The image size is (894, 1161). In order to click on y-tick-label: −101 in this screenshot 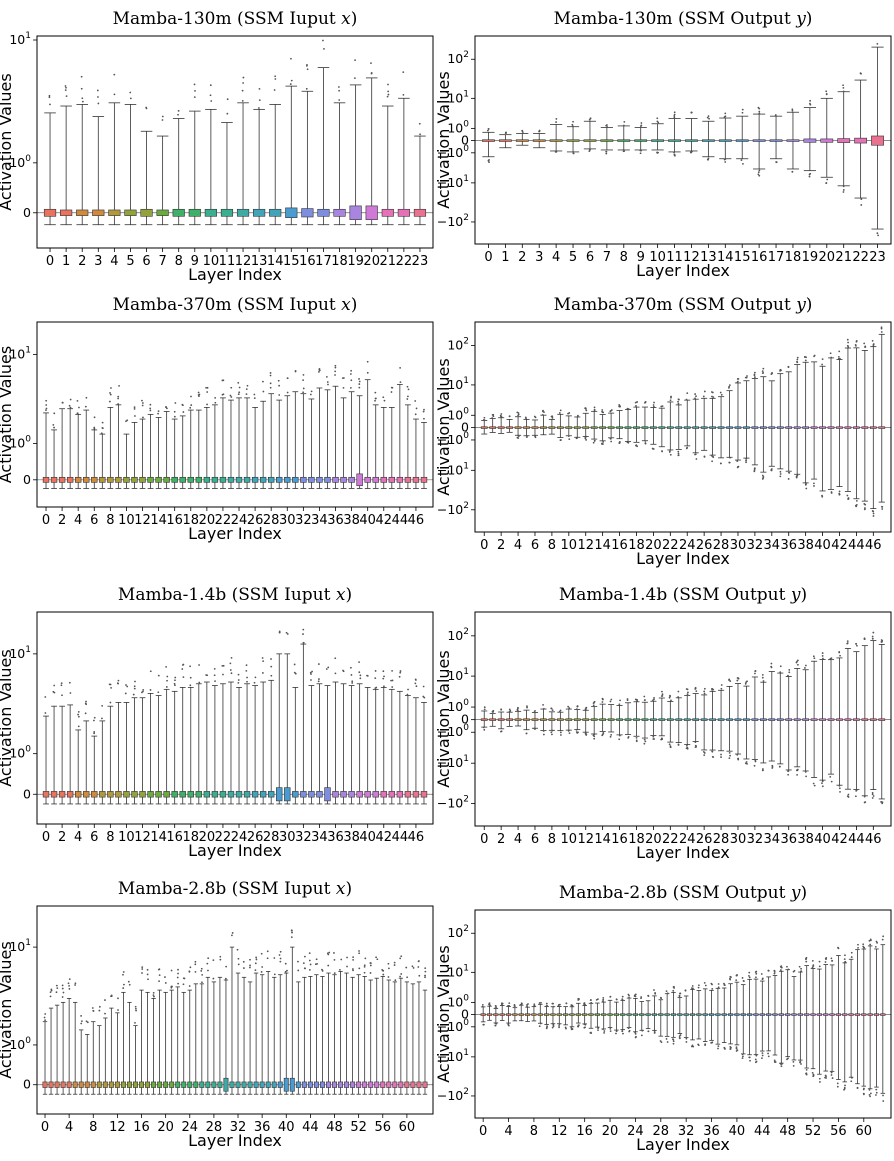, I will do `click(453, 469)`.